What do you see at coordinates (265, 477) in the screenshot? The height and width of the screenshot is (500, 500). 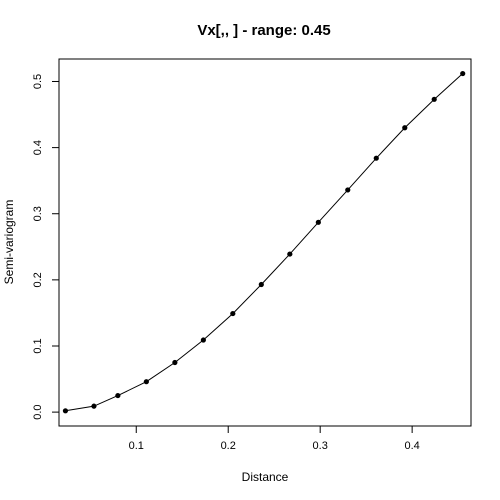 I see `x-axis-label: Distance` at bounding box center [265, 477].